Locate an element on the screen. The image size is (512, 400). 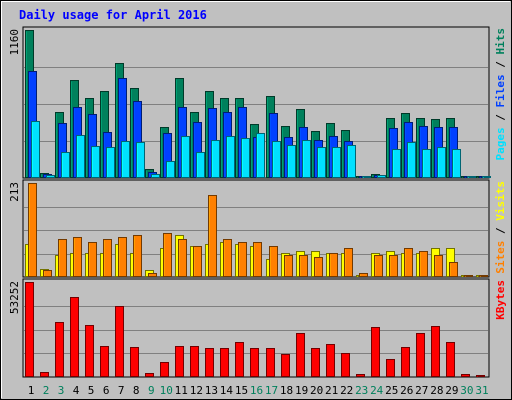
day-label-22: 22 is located at coordinates (346, 390).